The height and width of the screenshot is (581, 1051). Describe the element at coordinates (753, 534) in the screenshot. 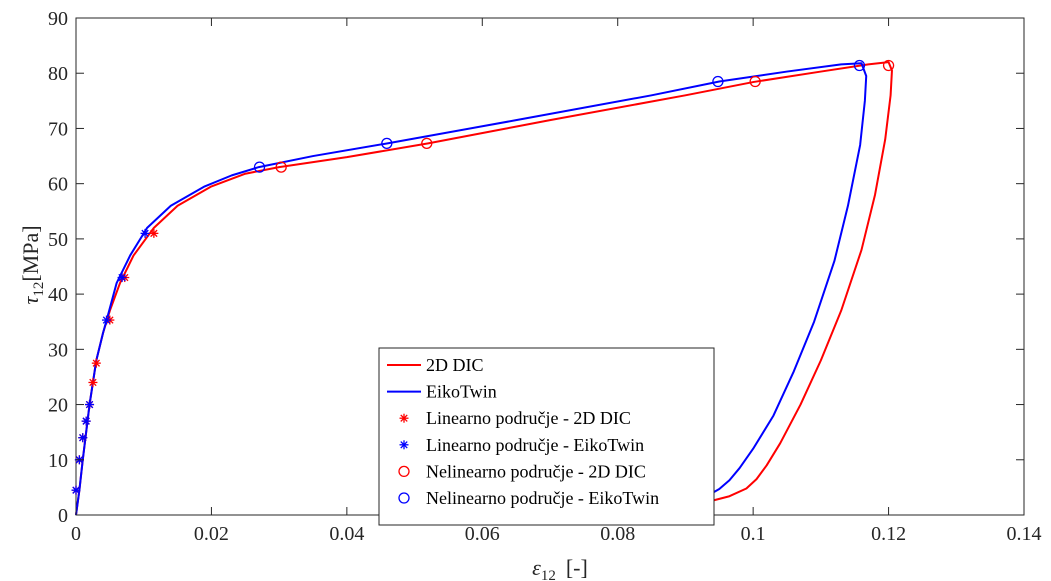

I see `x-tick-label: 0.1` at that location.